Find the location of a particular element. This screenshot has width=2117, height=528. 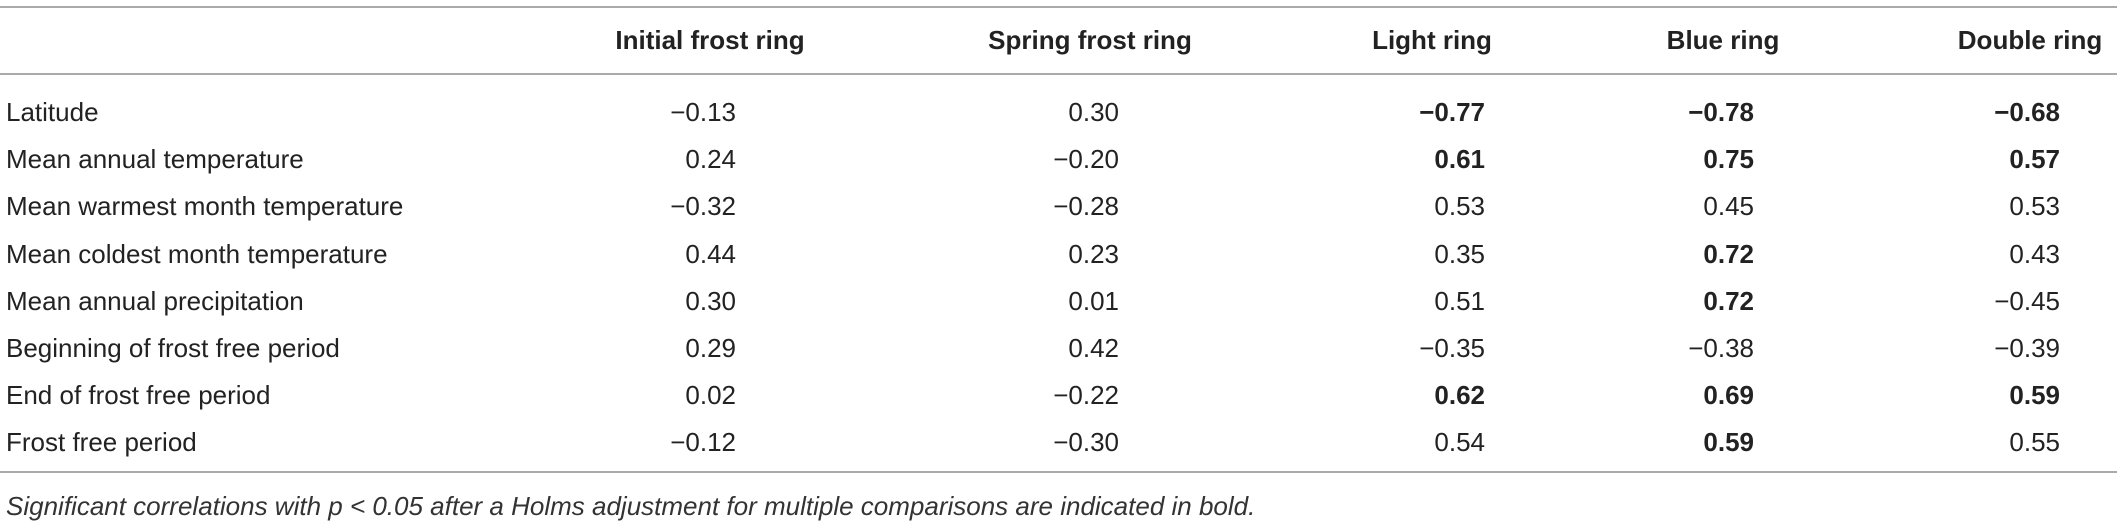

cell-value: 0.69 is located at coordinates (1728, 395).